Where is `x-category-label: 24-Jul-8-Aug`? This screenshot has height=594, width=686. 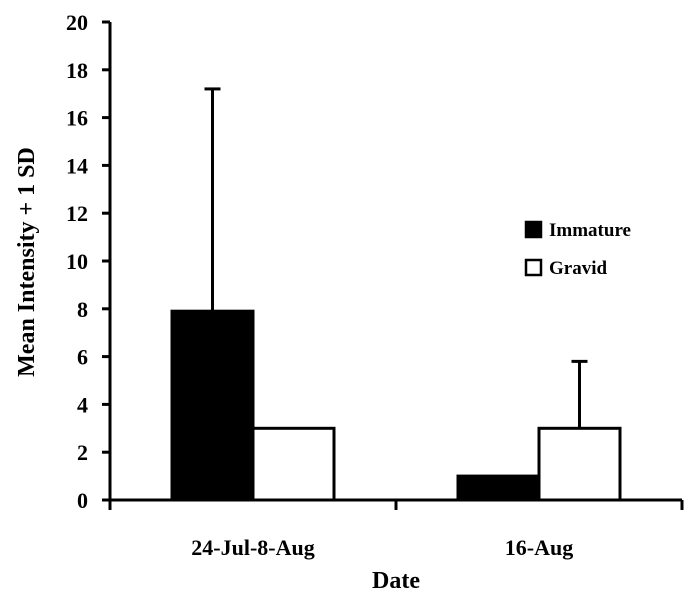
x-category-label: 24-Jul-8-Aug is located at coordinates (252, 547).